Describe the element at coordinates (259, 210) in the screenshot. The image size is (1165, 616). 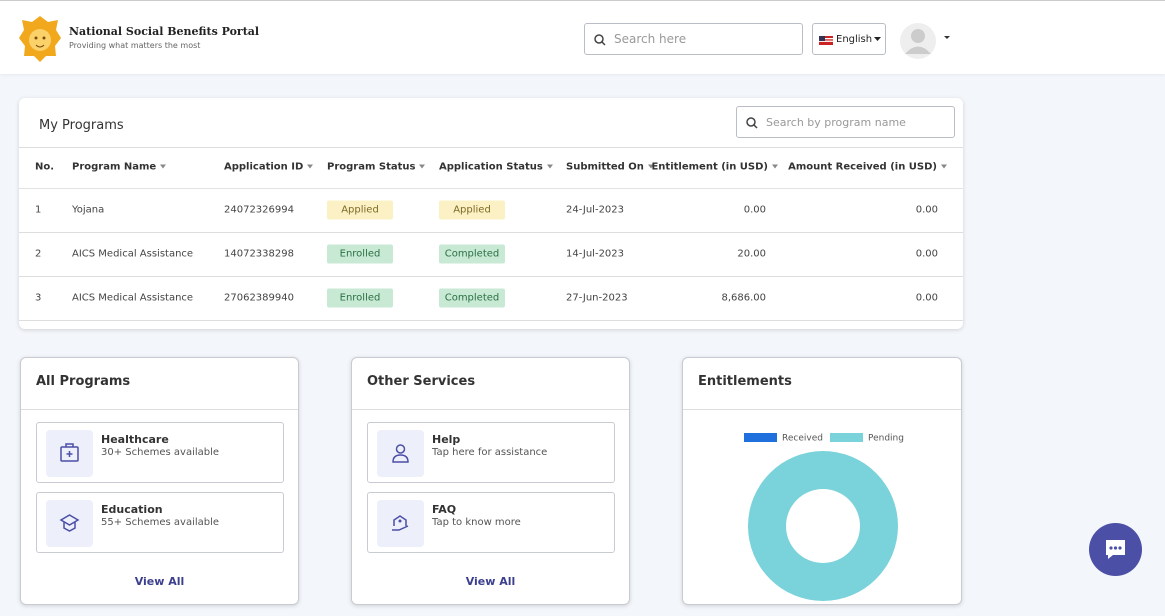
I see `table-cell: 24072326994` at that location.